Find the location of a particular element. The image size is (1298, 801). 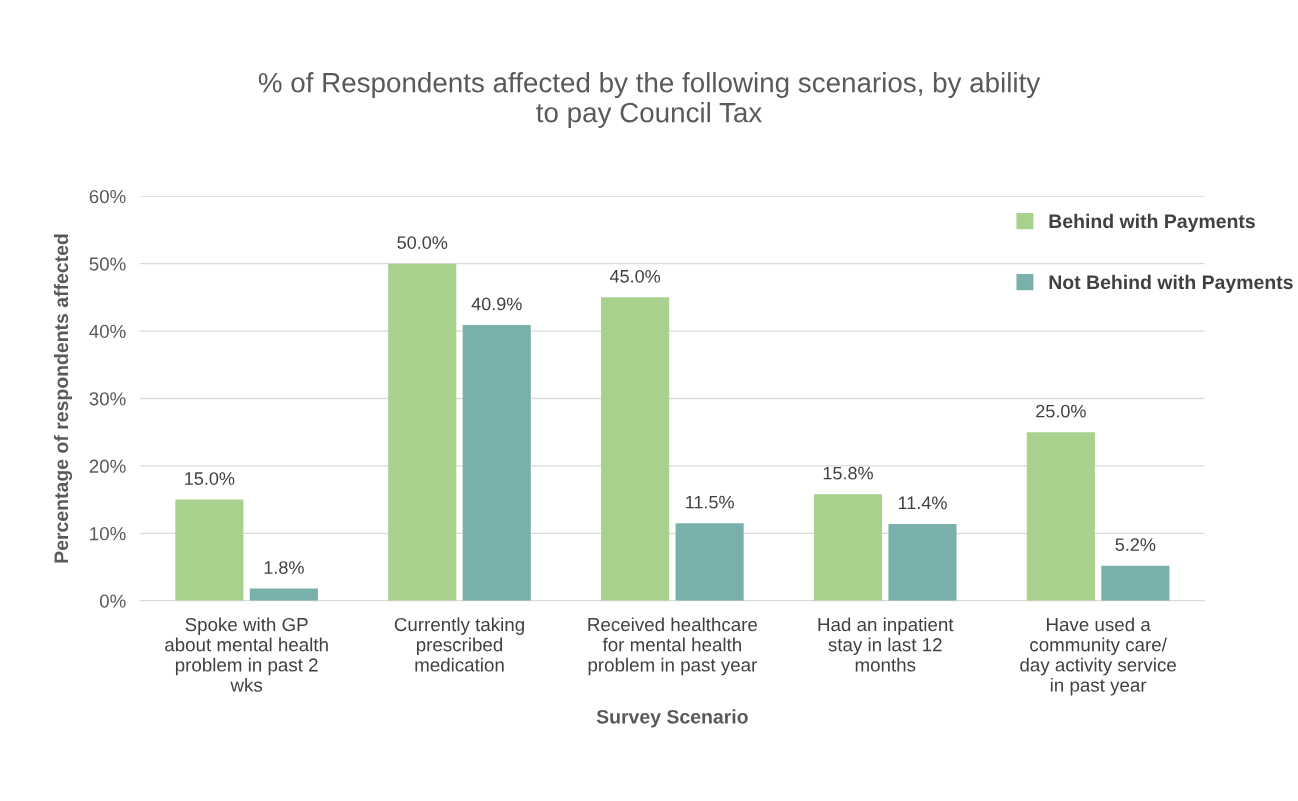

x-tick-label: Currently taking prescribed medication is located at coordinates (459, 644).